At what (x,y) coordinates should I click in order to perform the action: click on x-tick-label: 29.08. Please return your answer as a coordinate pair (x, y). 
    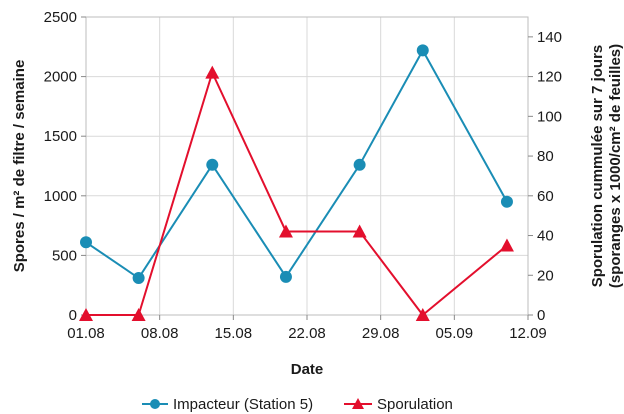
    Looking at the image, I should click on (381, 333).